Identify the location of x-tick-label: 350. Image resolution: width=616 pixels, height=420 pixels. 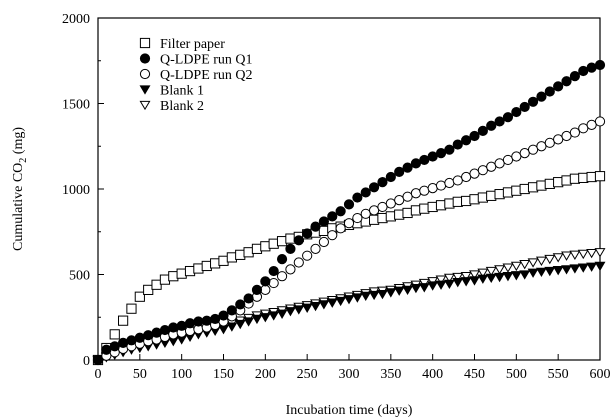
(390, 374).